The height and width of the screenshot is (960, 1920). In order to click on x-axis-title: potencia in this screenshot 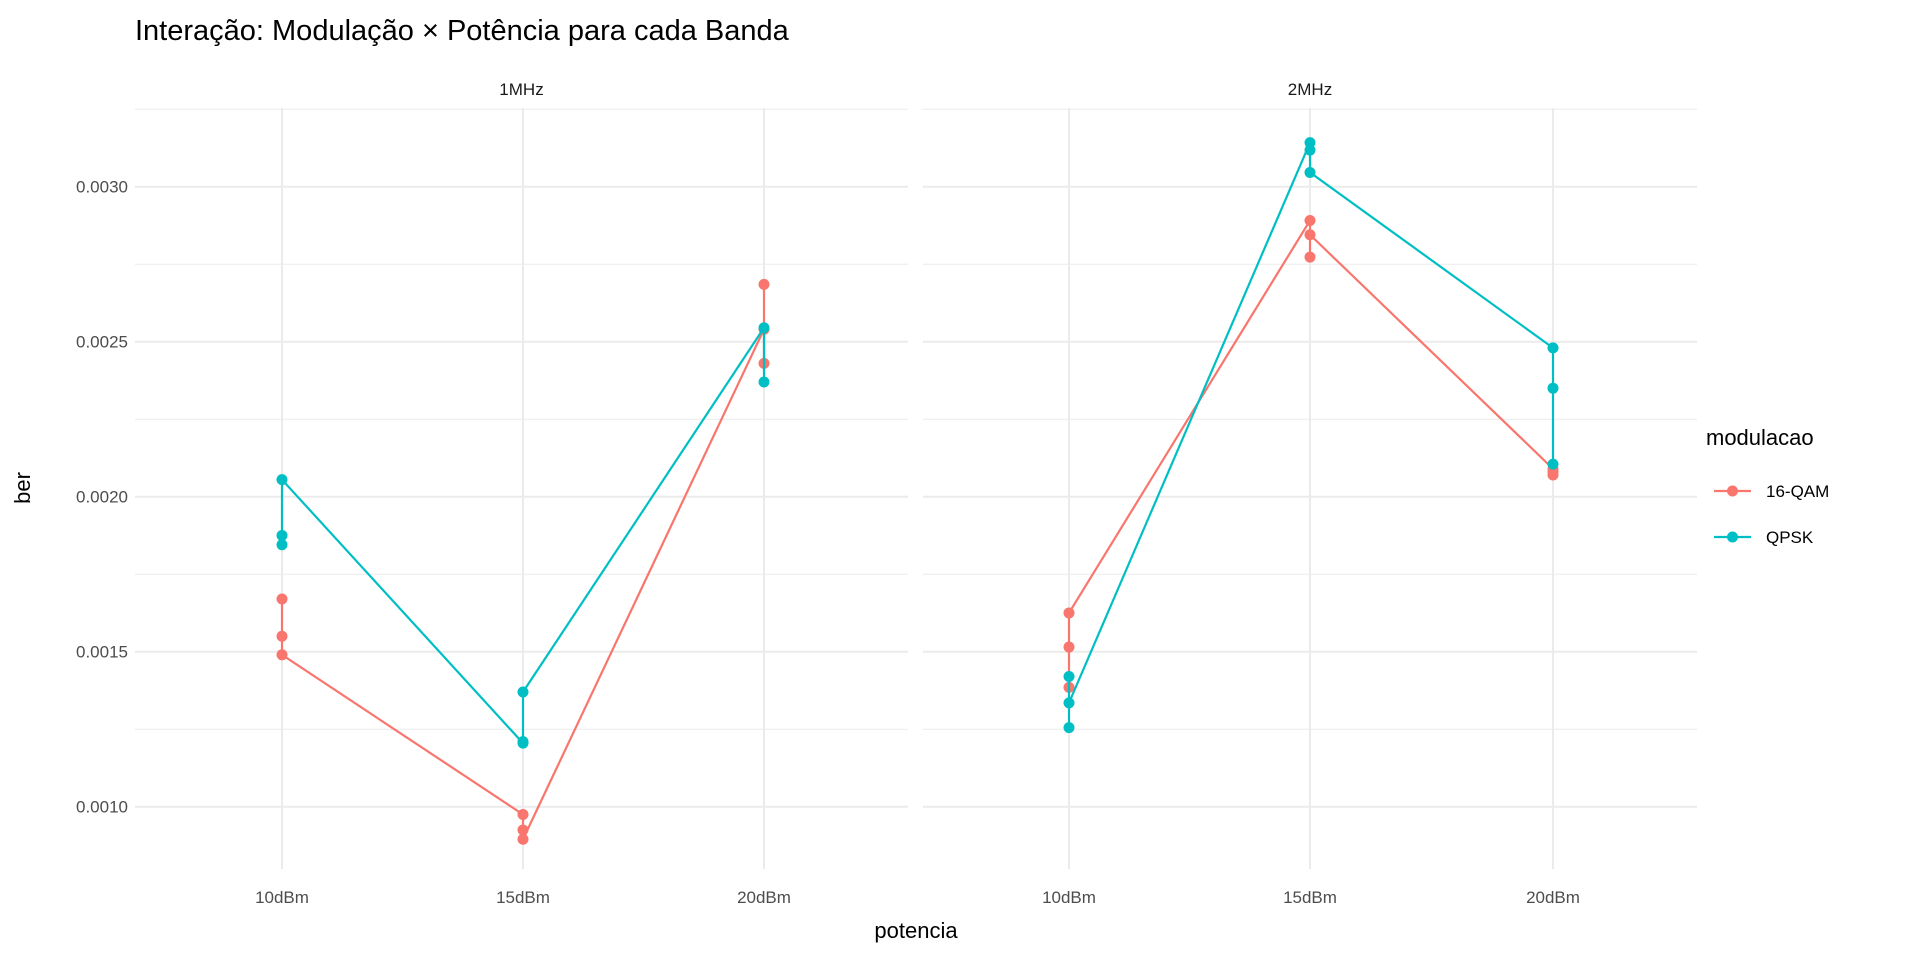, I will do `click(916, 930)`.